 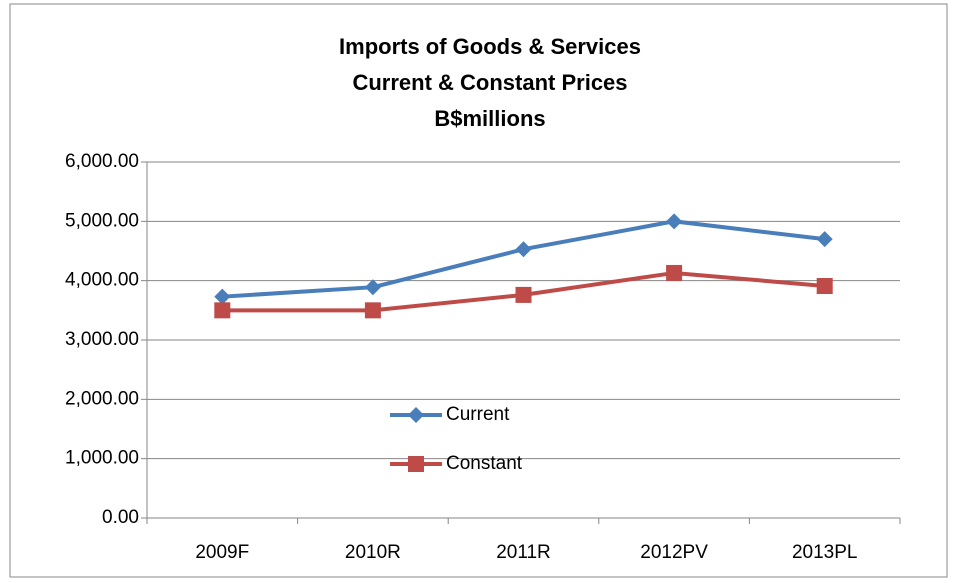 I want to click on y-tick-label: 6,000.00, so click(x=102, y=161).